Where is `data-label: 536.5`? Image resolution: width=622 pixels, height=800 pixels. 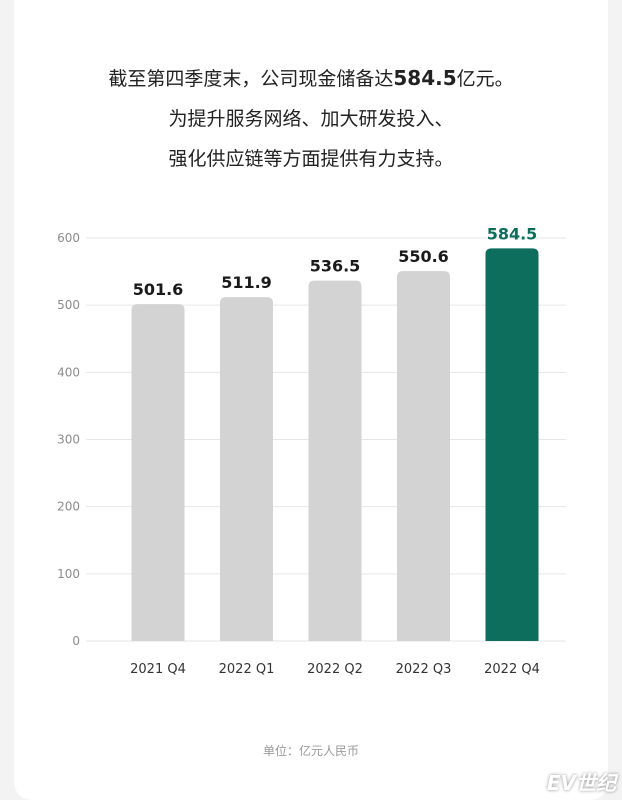
data-label: 536.5 is located at coordinates (335, 266).